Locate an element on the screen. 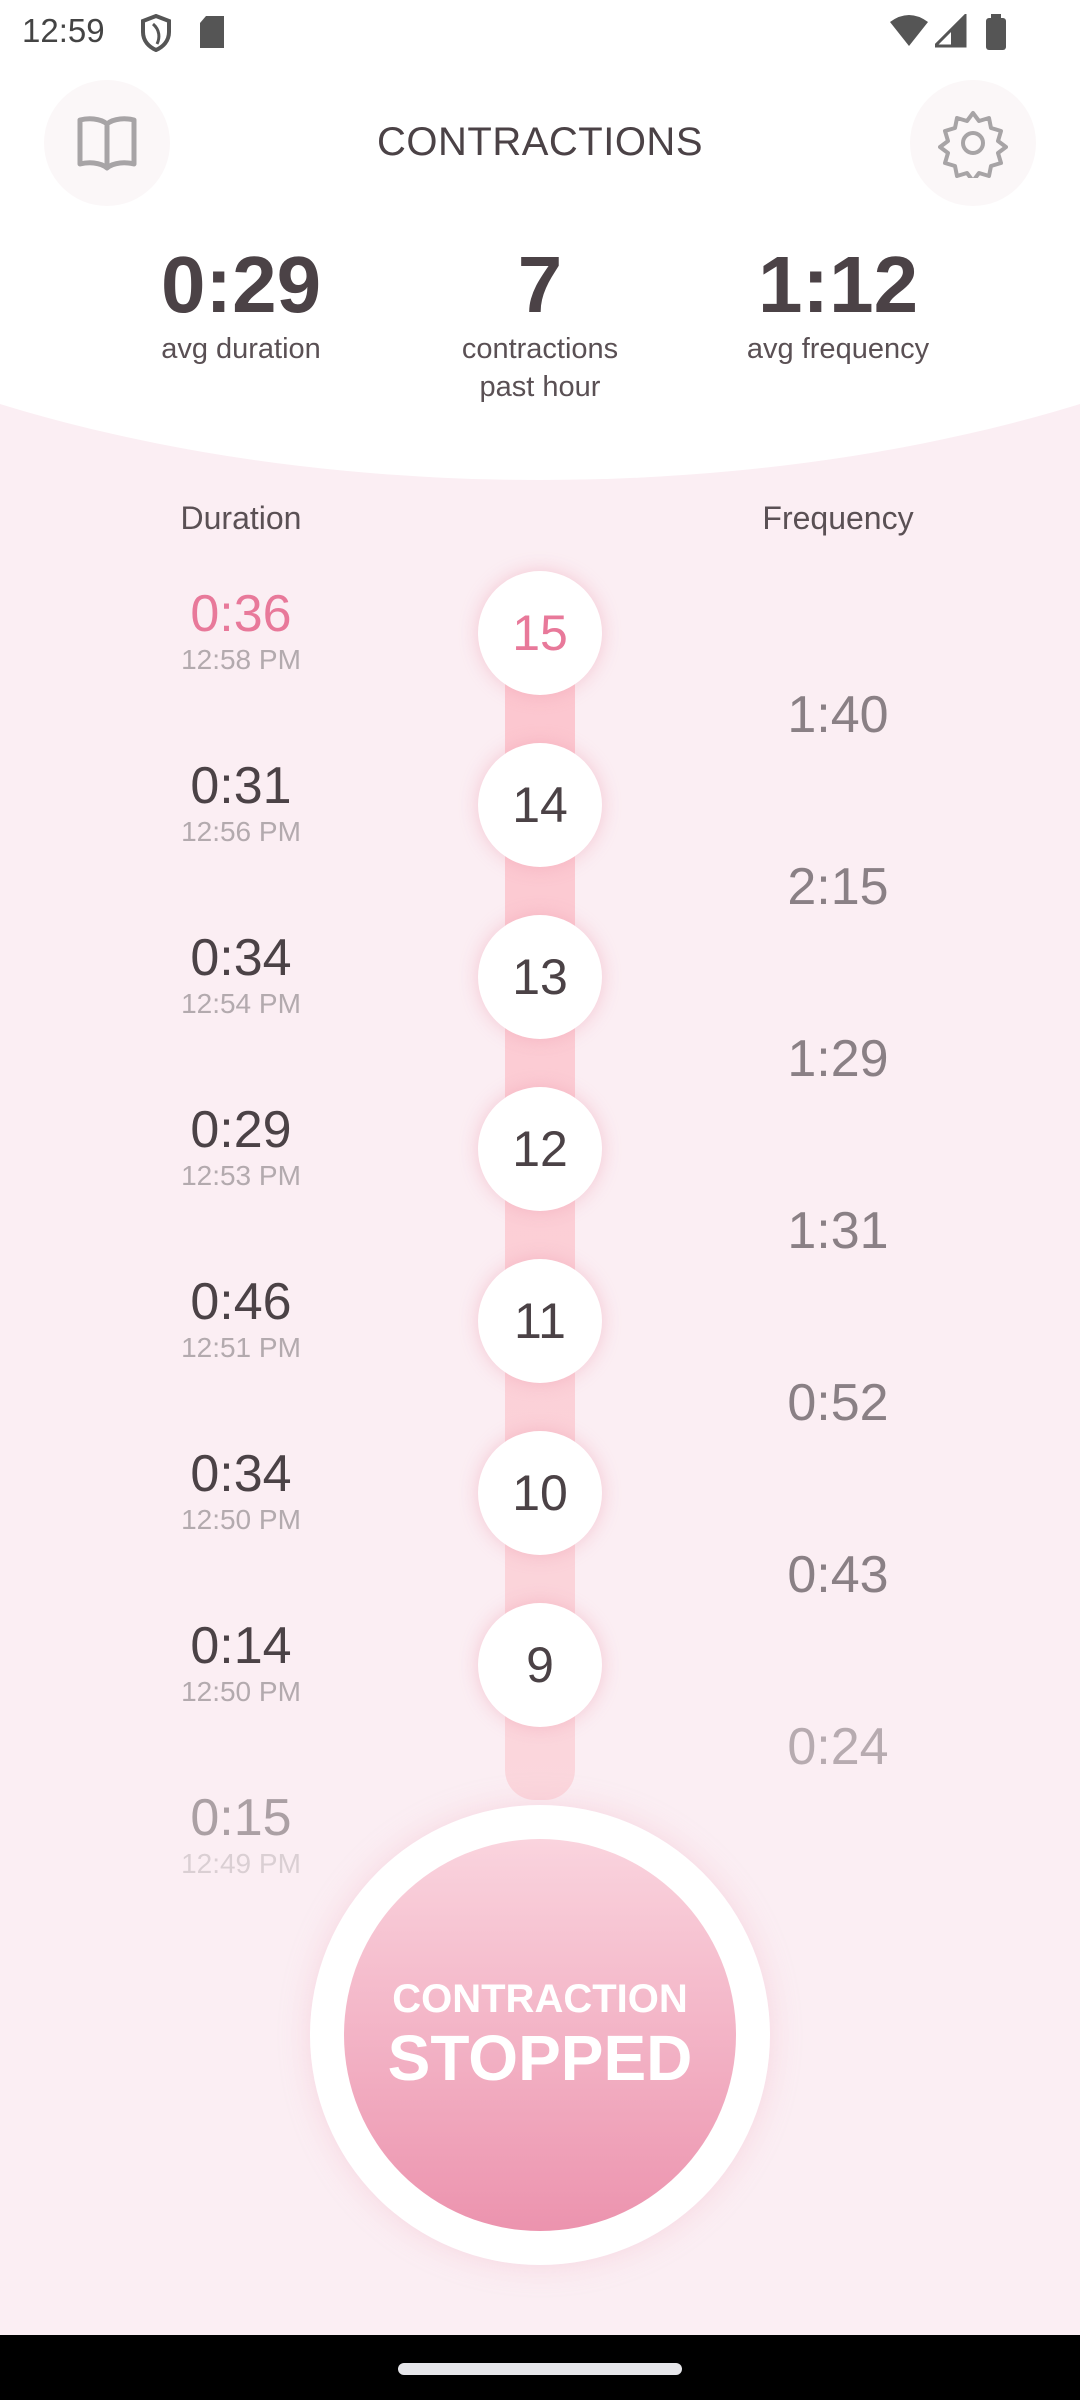 This screenshot has height=2400, width=1080. stat-label: contractions past hour is located at coordinates (540, 368).